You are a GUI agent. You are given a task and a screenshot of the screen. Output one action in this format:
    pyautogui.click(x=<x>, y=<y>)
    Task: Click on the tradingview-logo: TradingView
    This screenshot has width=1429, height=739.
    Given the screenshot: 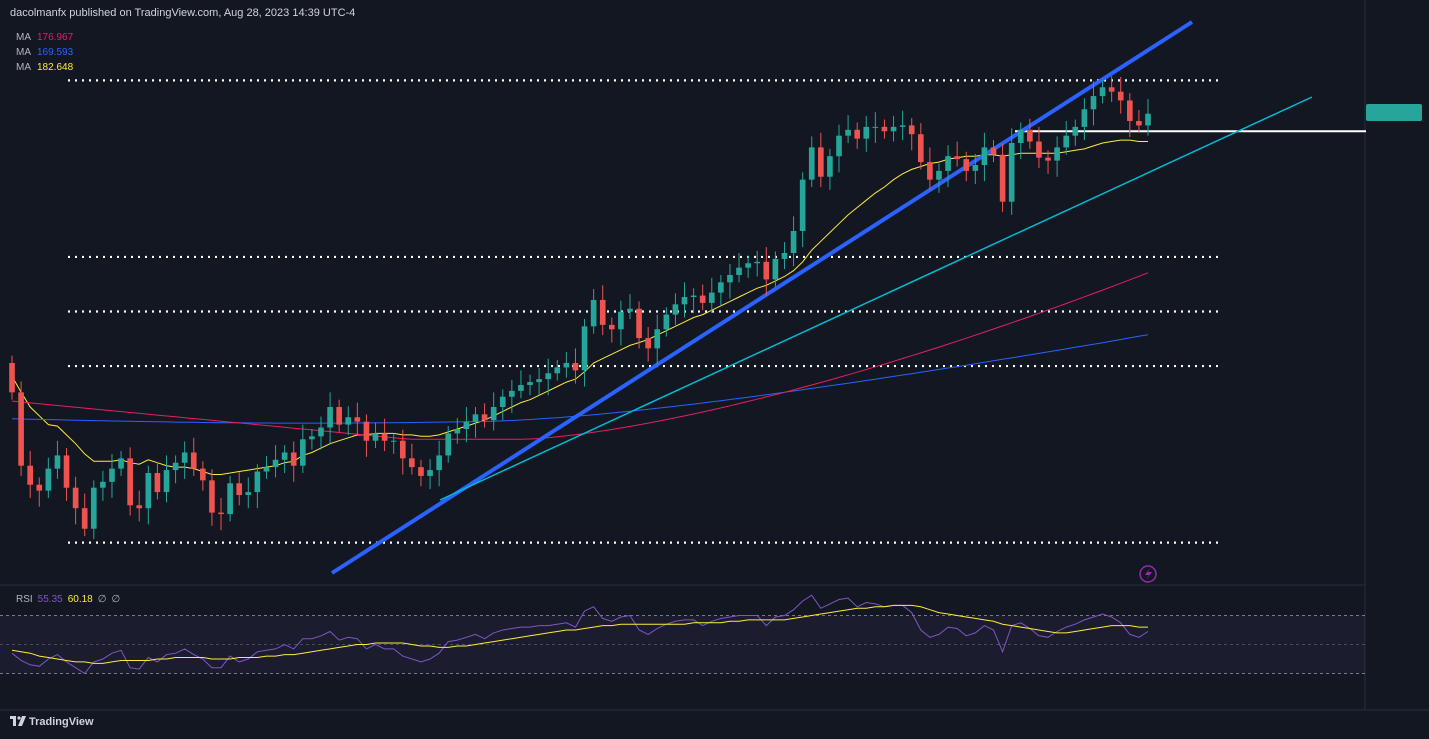 What is the action you would take?
    pyautogui.click(x=52, y=722)
    